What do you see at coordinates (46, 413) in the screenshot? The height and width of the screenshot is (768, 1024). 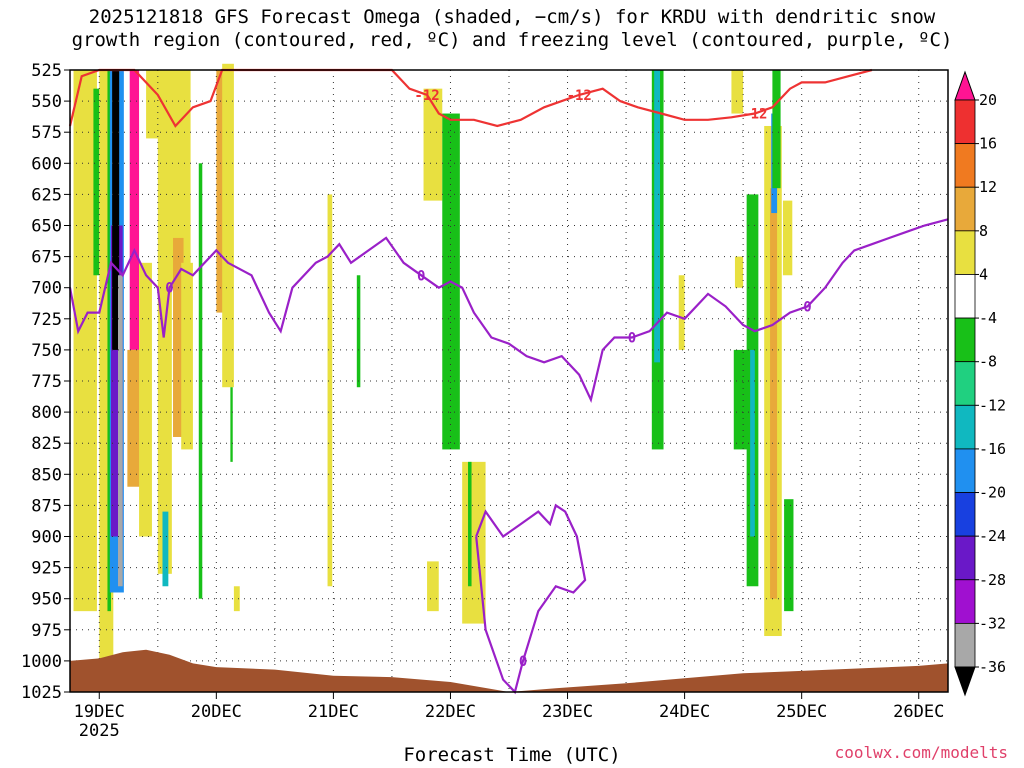 I see `y-tick-label: 800` at bounding box center [46, 413].